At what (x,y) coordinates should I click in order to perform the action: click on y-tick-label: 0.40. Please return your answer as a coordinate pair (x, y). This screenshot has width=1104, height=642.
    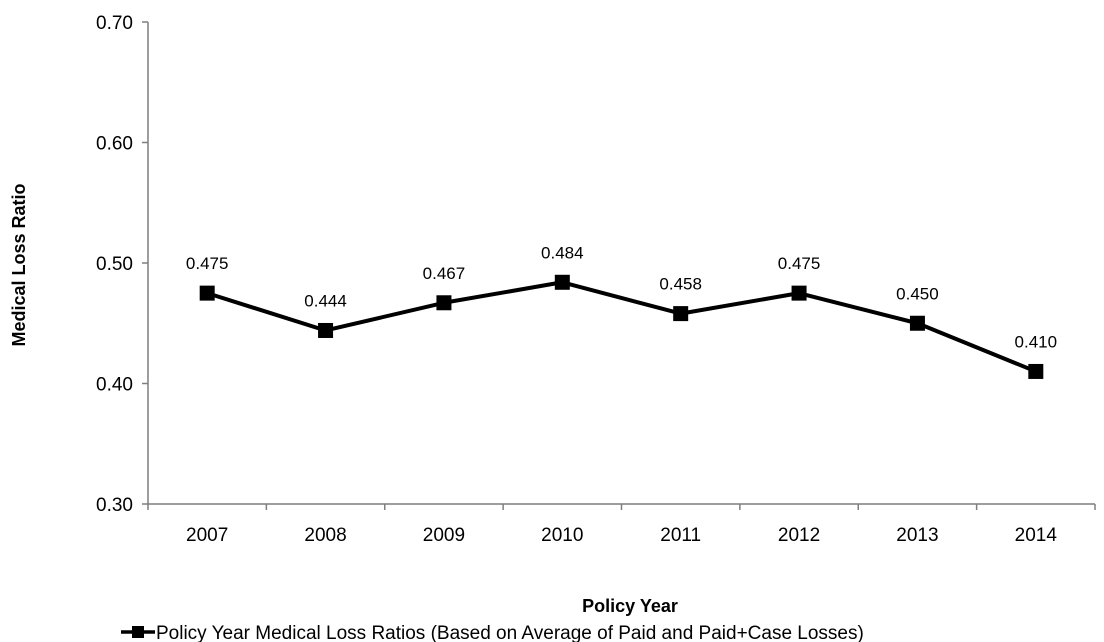
    Looking at the image, I should click on (114, 385).